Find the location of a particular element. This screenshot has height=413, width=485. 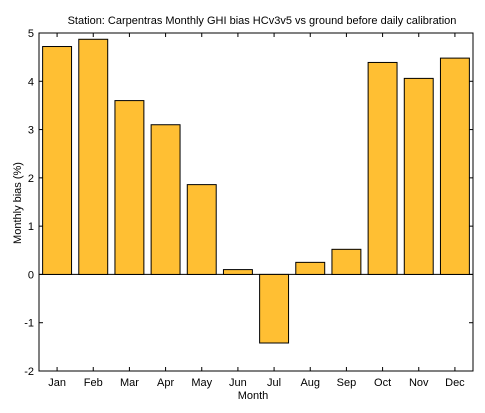

x-tick-label: Mar is located at coordinates (129, 383).